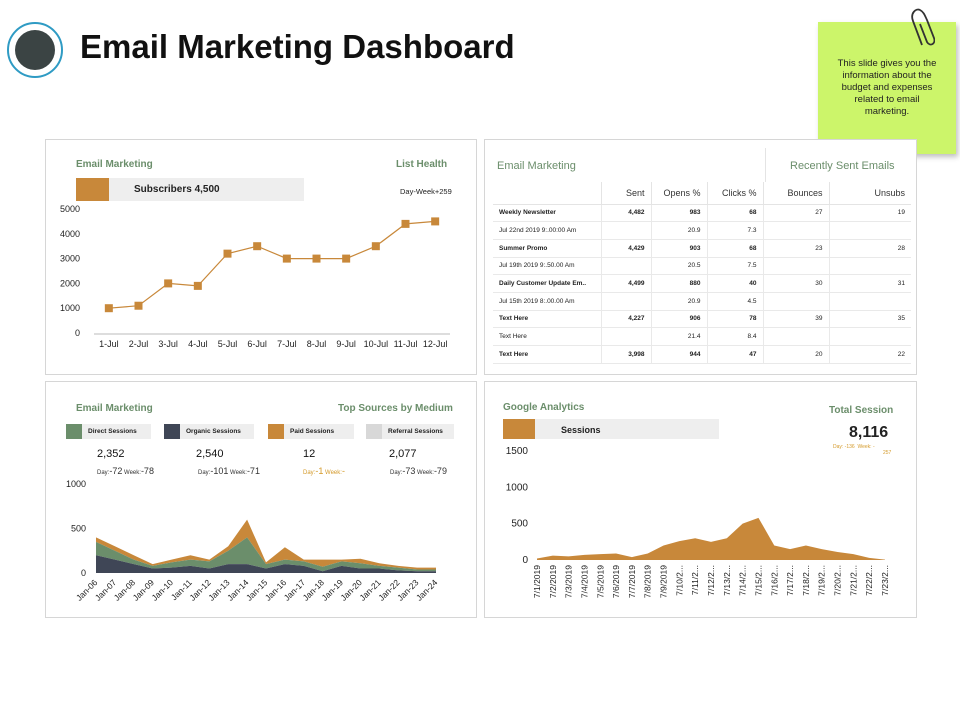  What do you see at coordinates (678, 248) in the screenshot?
I see `cell-opens: 903` at bounding box center [678, 248].